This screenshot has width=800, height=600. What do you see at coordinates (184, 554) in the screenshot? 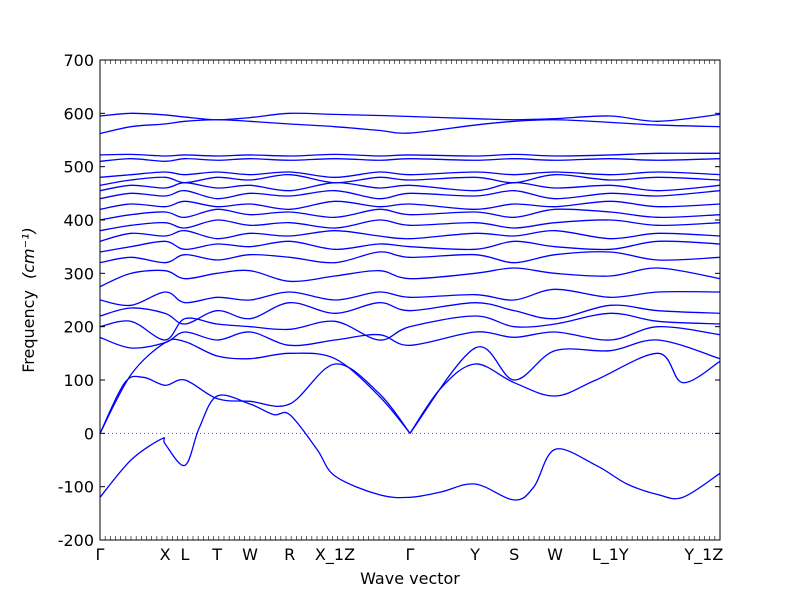
I see `x-tick-label: L` at bounding box center [184, 554].